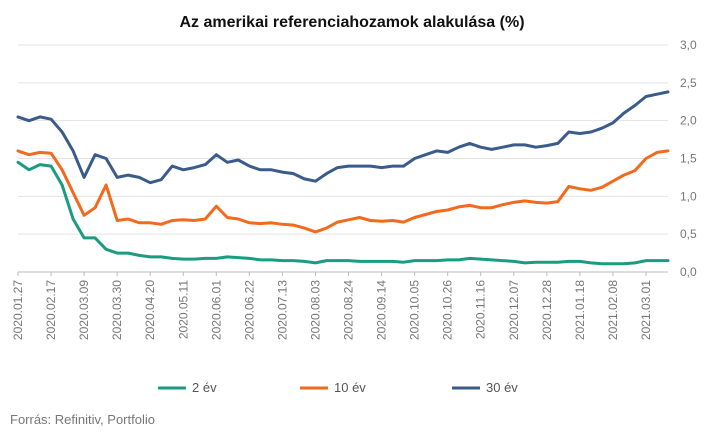 This screenshot has height=438, width=718. I want to click on y-tick-label: 1,0, so click(688, 196).